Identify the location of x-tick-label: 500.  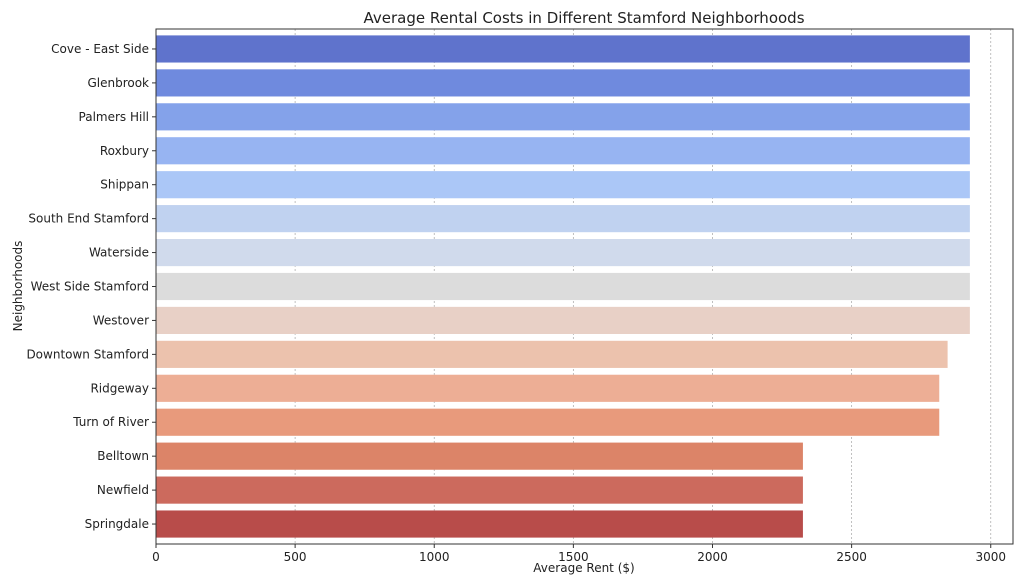
(295, 557).